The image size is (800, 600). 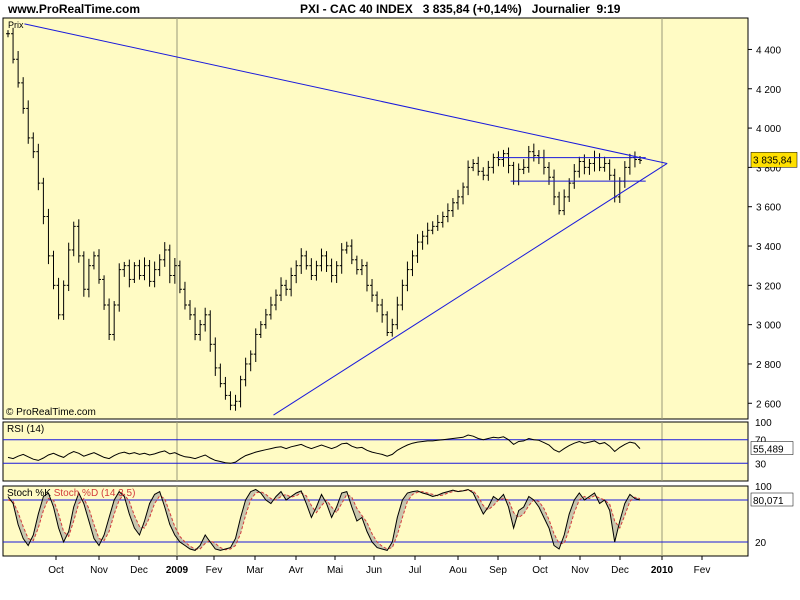 I want to click on stoch-d-legend: Stoch %D (14 3 5), so click(x=95, y=493).